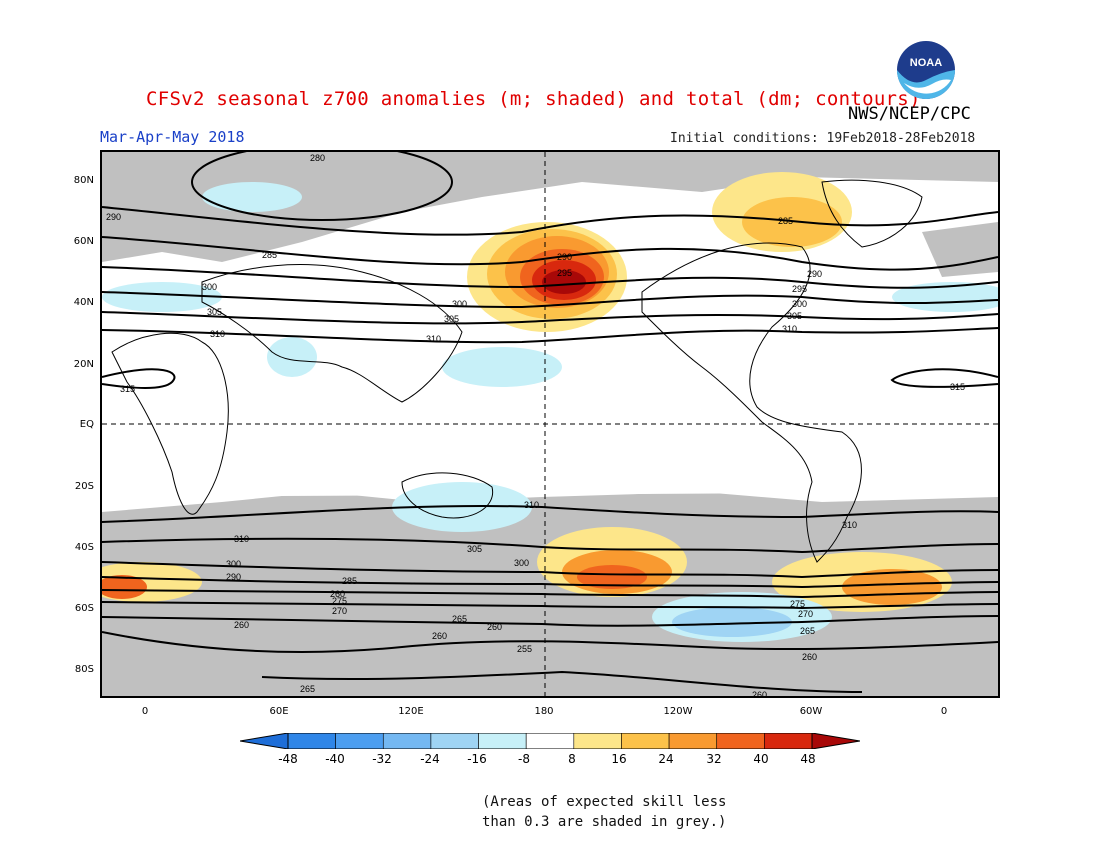 The width and height of the screenshot is (1100, 850). Describe the element at coordinates (317, 158) in the screenshot. I see `contour-label: 280` at that location.